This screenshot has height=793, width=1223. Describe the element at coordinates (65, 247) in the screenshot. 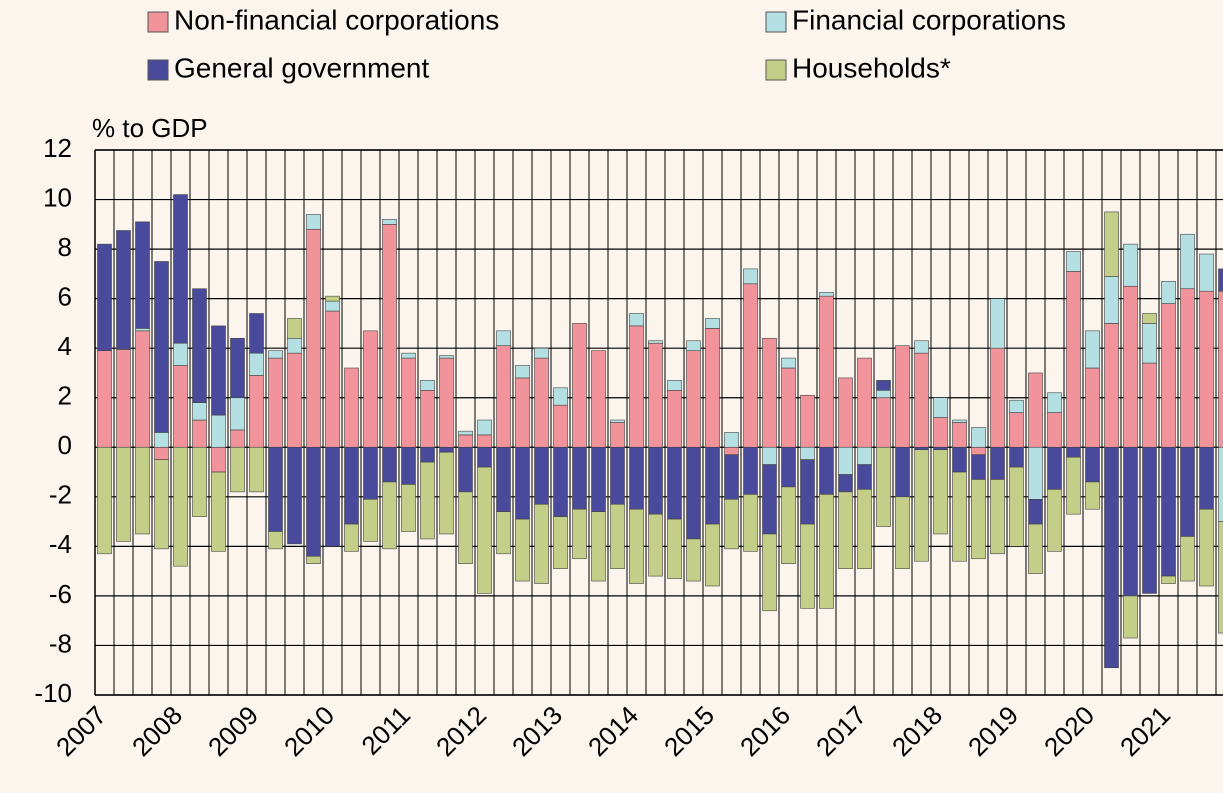

I see `y-tick-label: 8` at that location.